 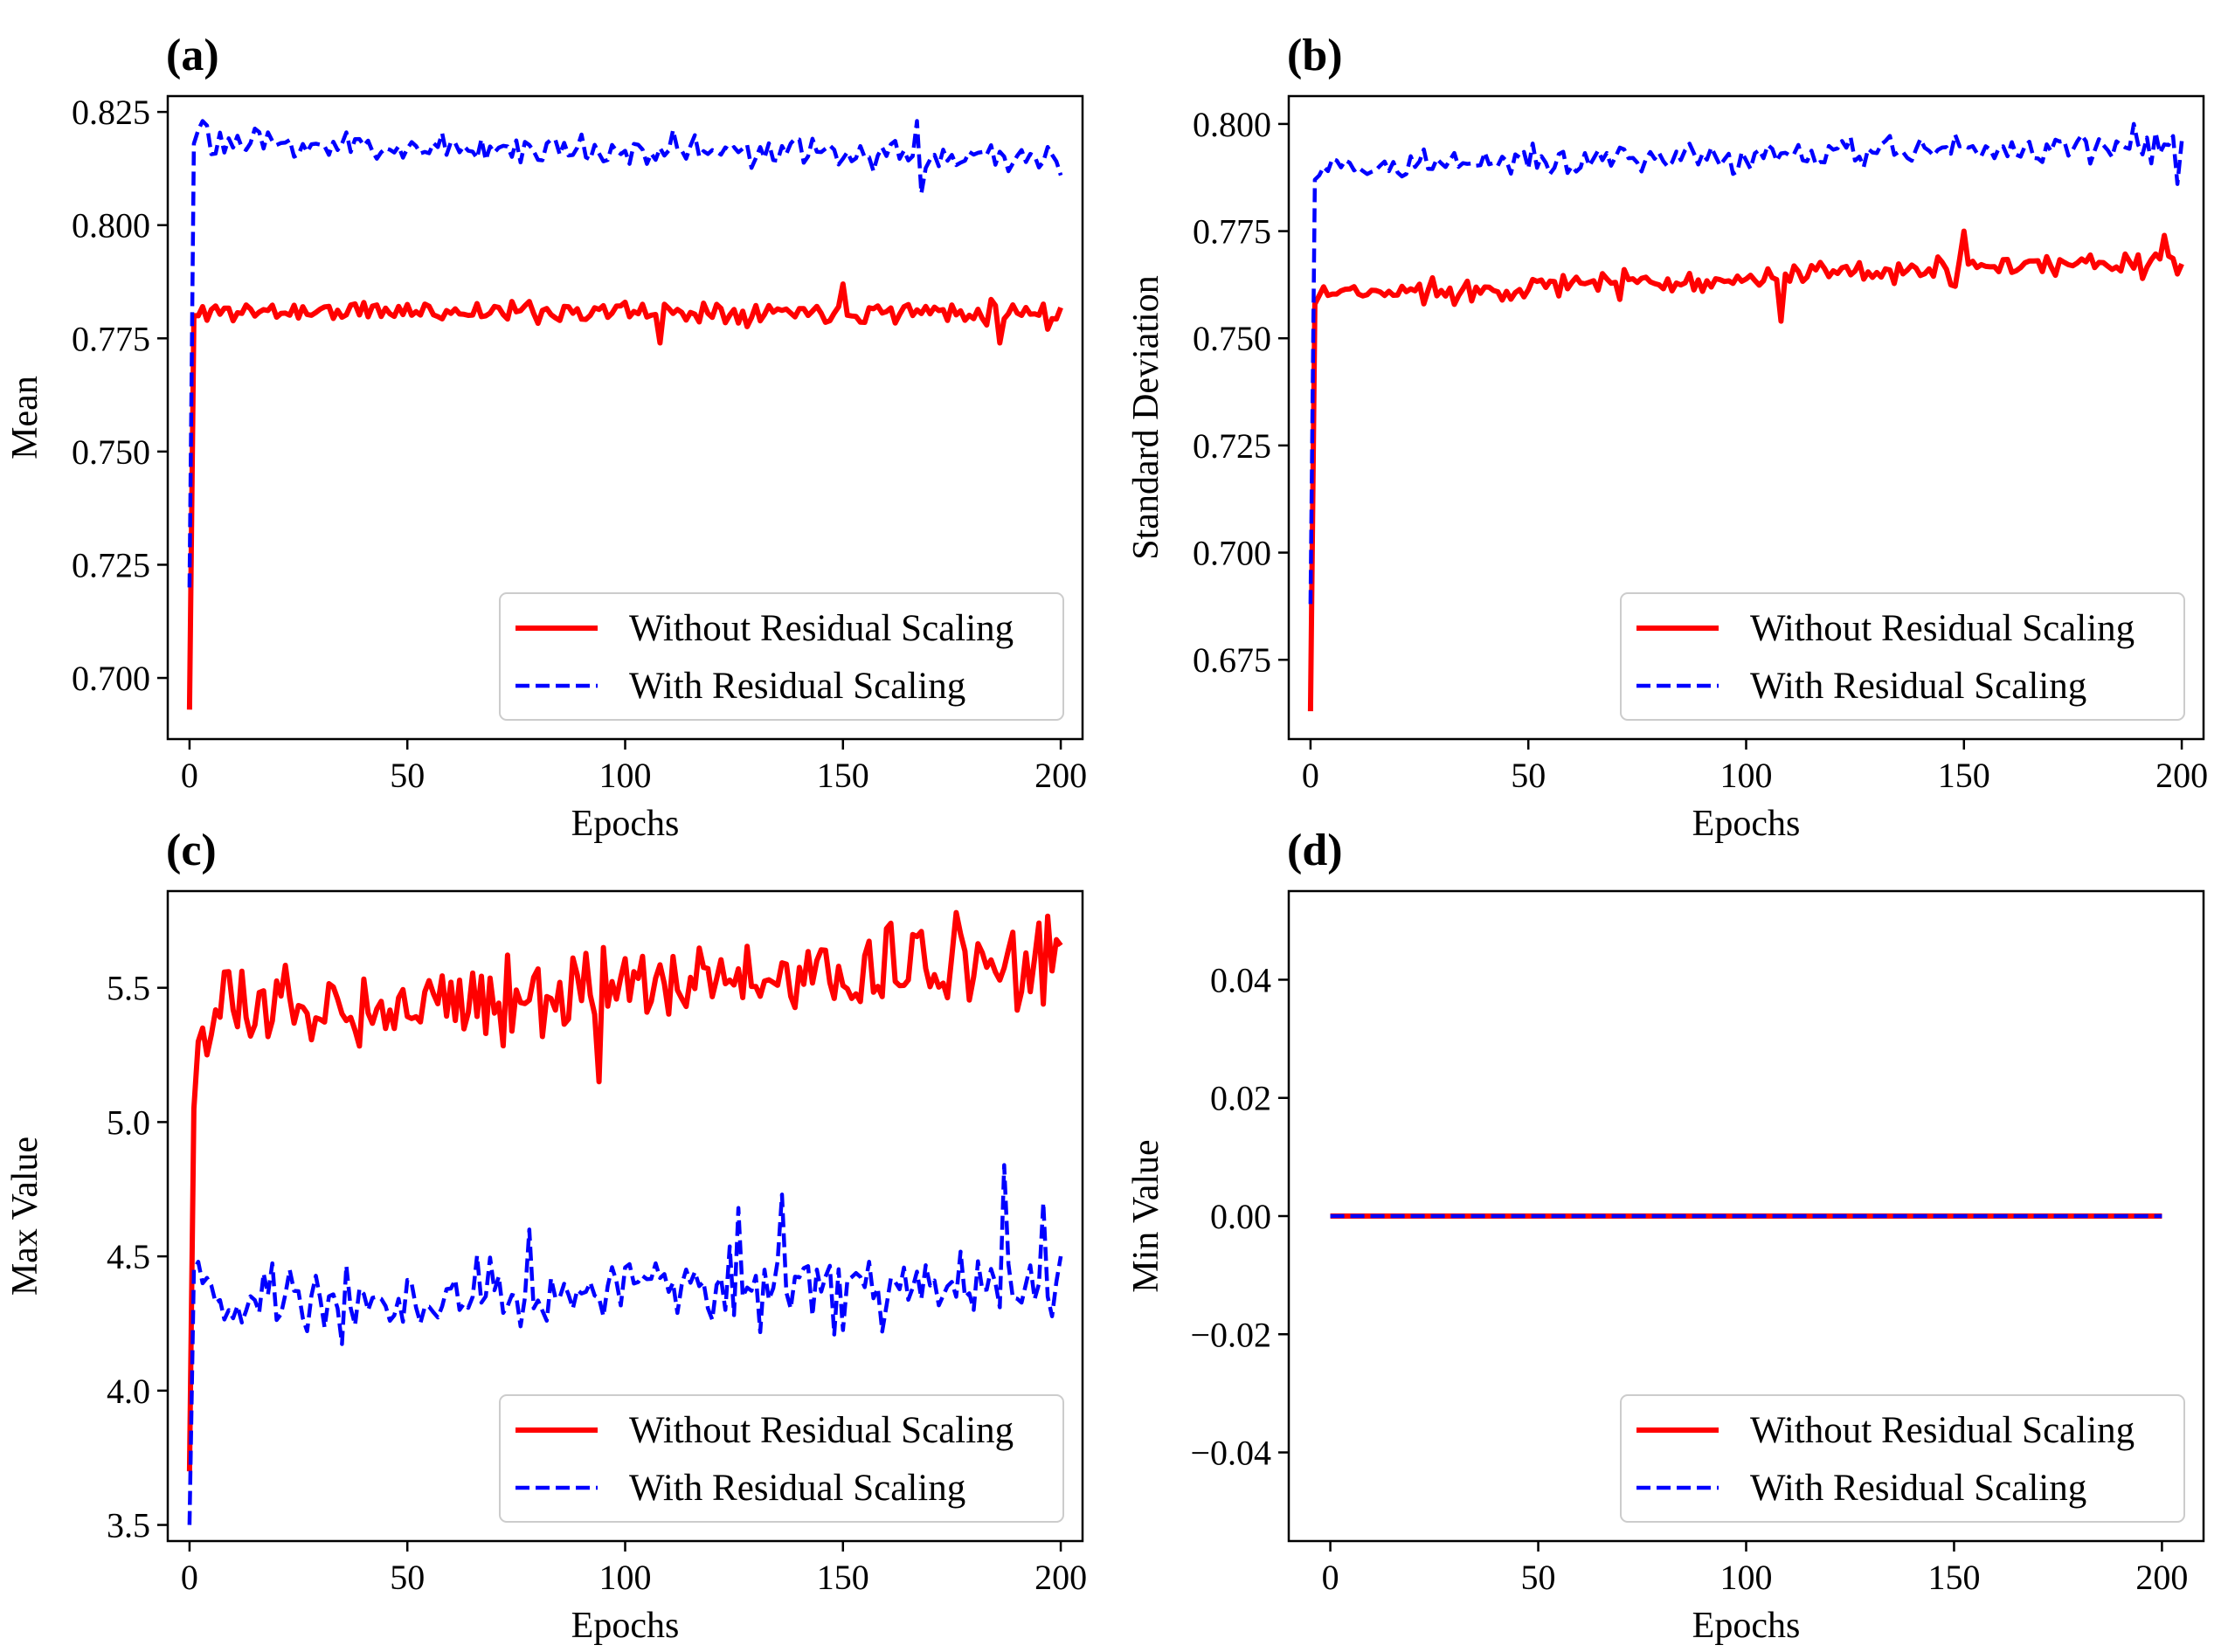 I want to click on y-axis-label: Min Value, so click(x=1146, y=1215).